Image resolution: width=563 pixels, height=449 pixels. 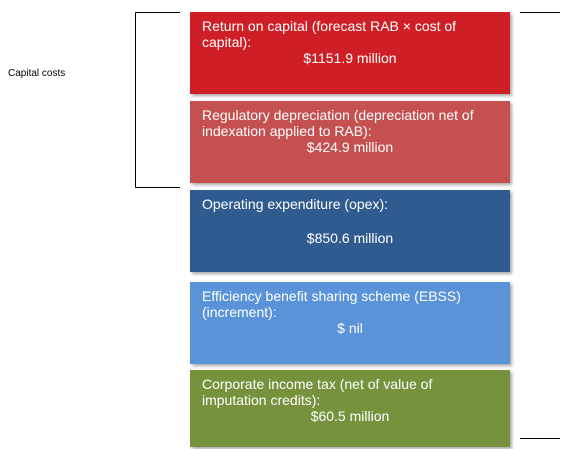 What do you see at coordinates (37, 73) in the screenshot?
I see `group-label: Capital costs` at bounding box center [37, 73].